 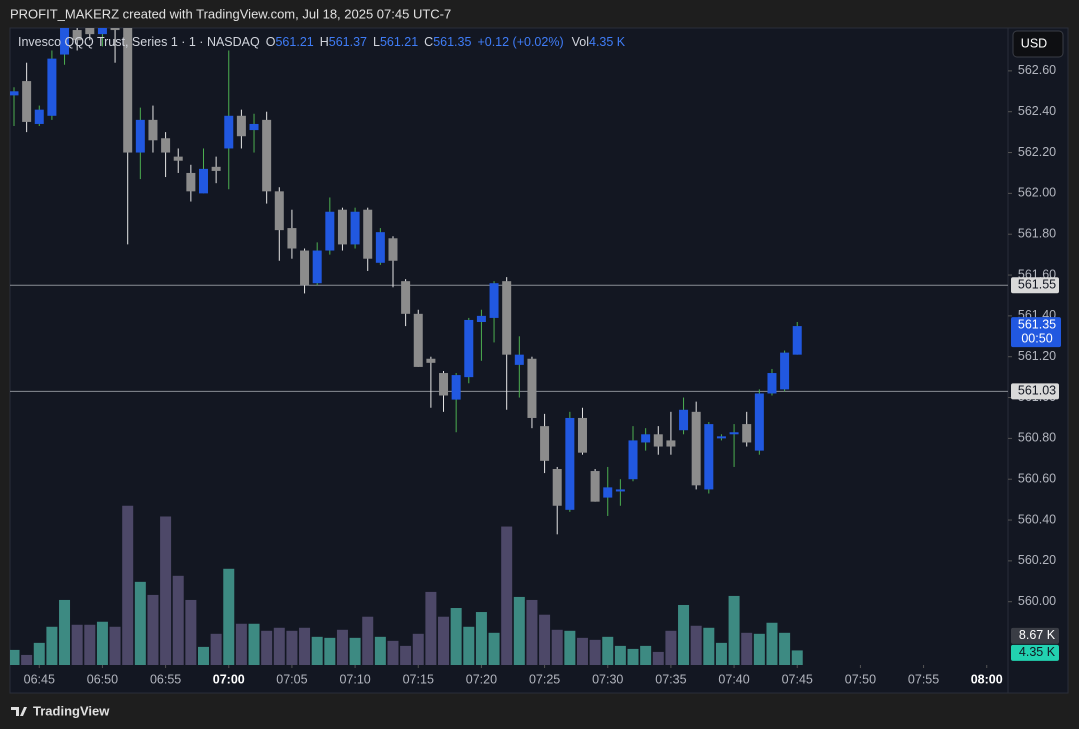 I want to click on y-tick-label: 562.40, so click(x=1037, y=111).